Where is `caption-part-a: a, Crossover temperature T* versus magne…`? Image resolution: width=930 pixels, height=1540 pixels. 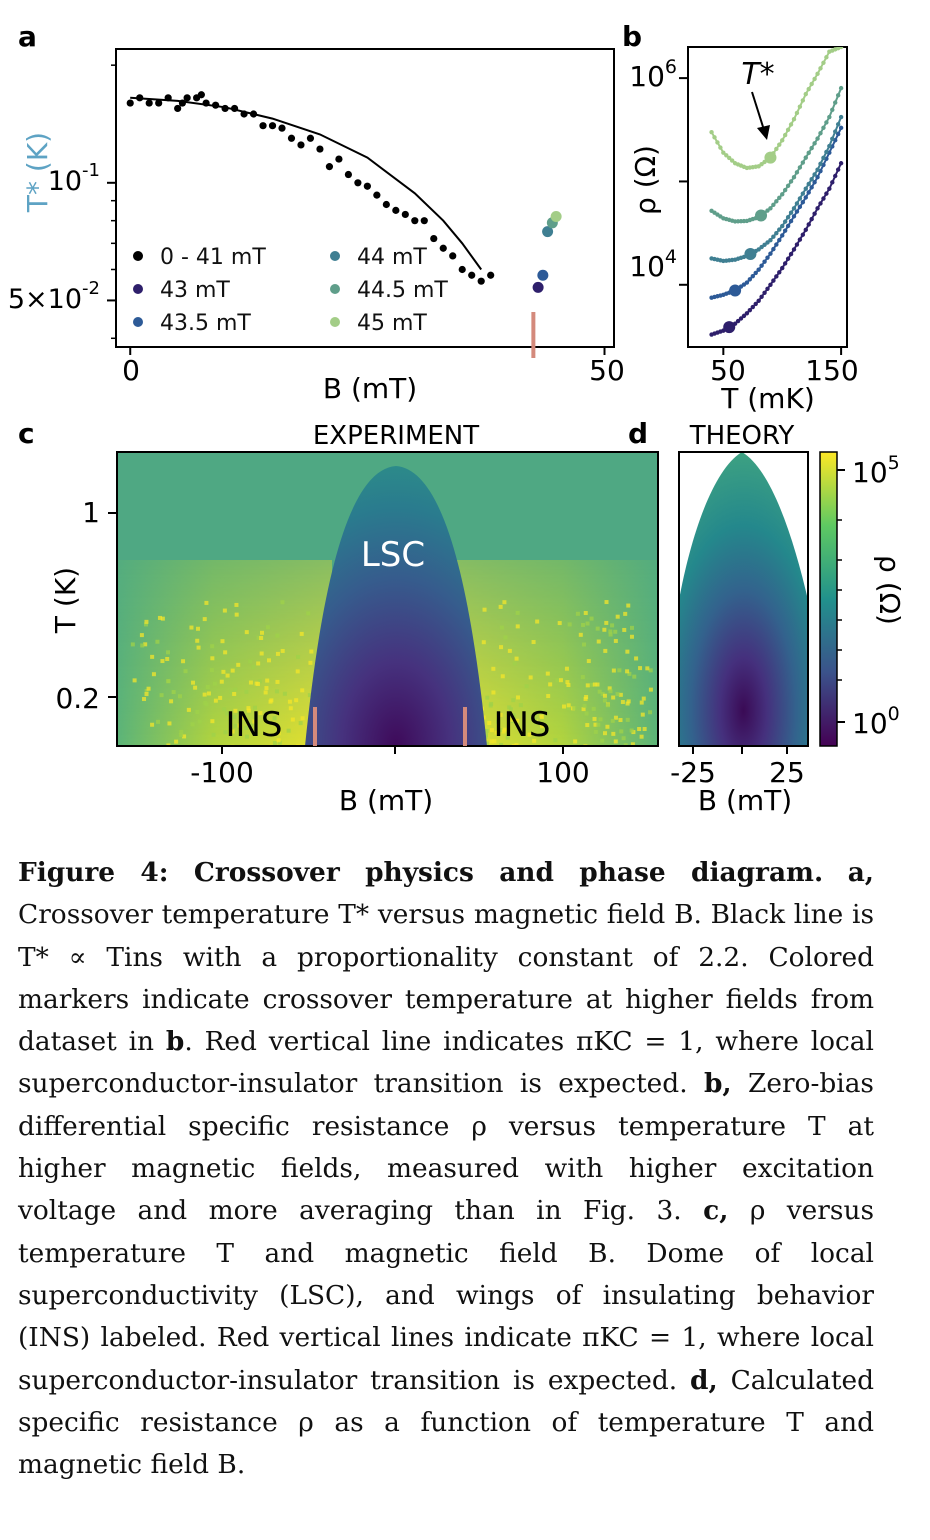
caption-part-a: a, Crossover temperature T* versus magne… is located at coordinates (446, 957).